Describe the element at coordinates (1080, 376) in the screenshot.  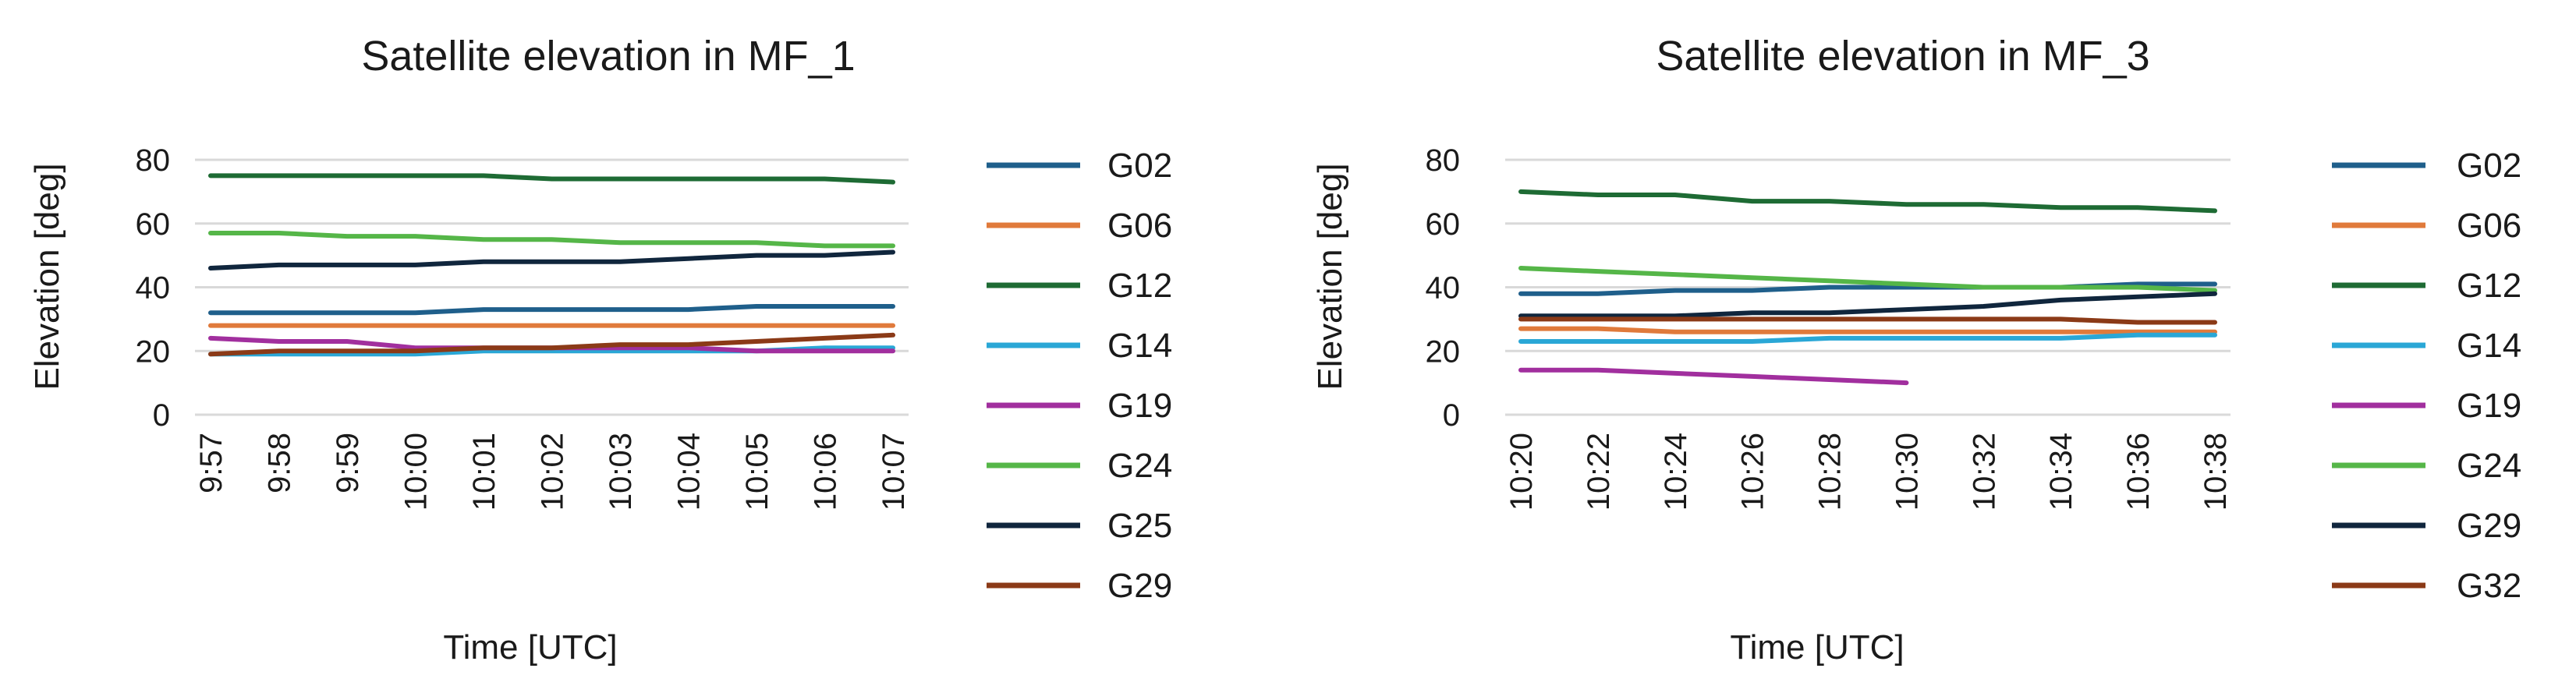
I see `legend: G02 G06 G12 G14 G19 G24 G25 G29` at that location.